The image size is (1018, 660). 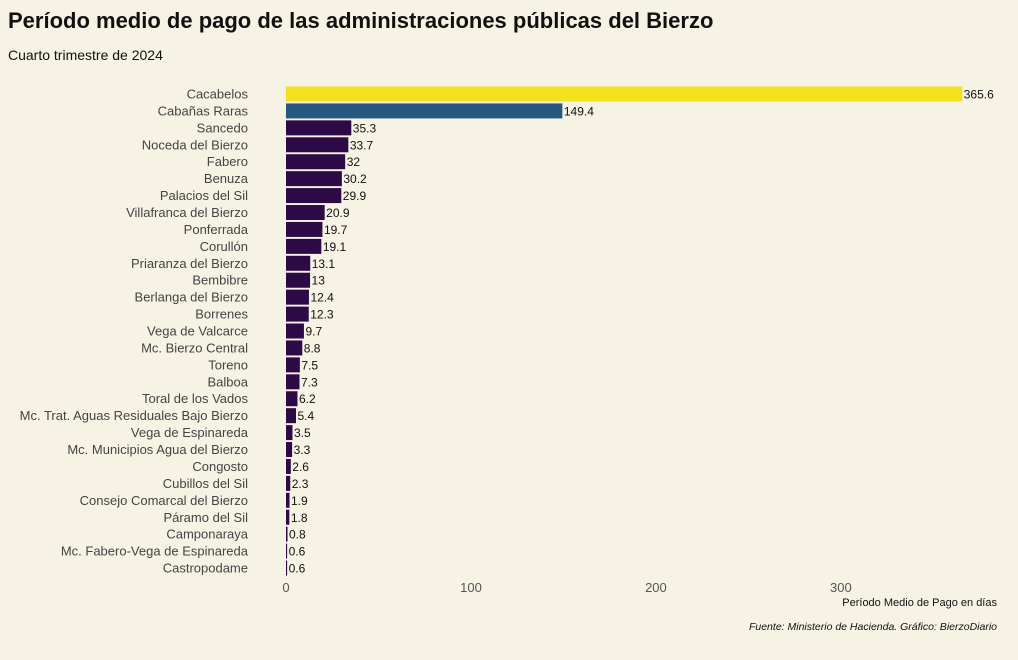 What do you see at coordinates (207, 534) in the screenshot?
I see `category-label: Camponaraya` at bounding box center [207, 534].